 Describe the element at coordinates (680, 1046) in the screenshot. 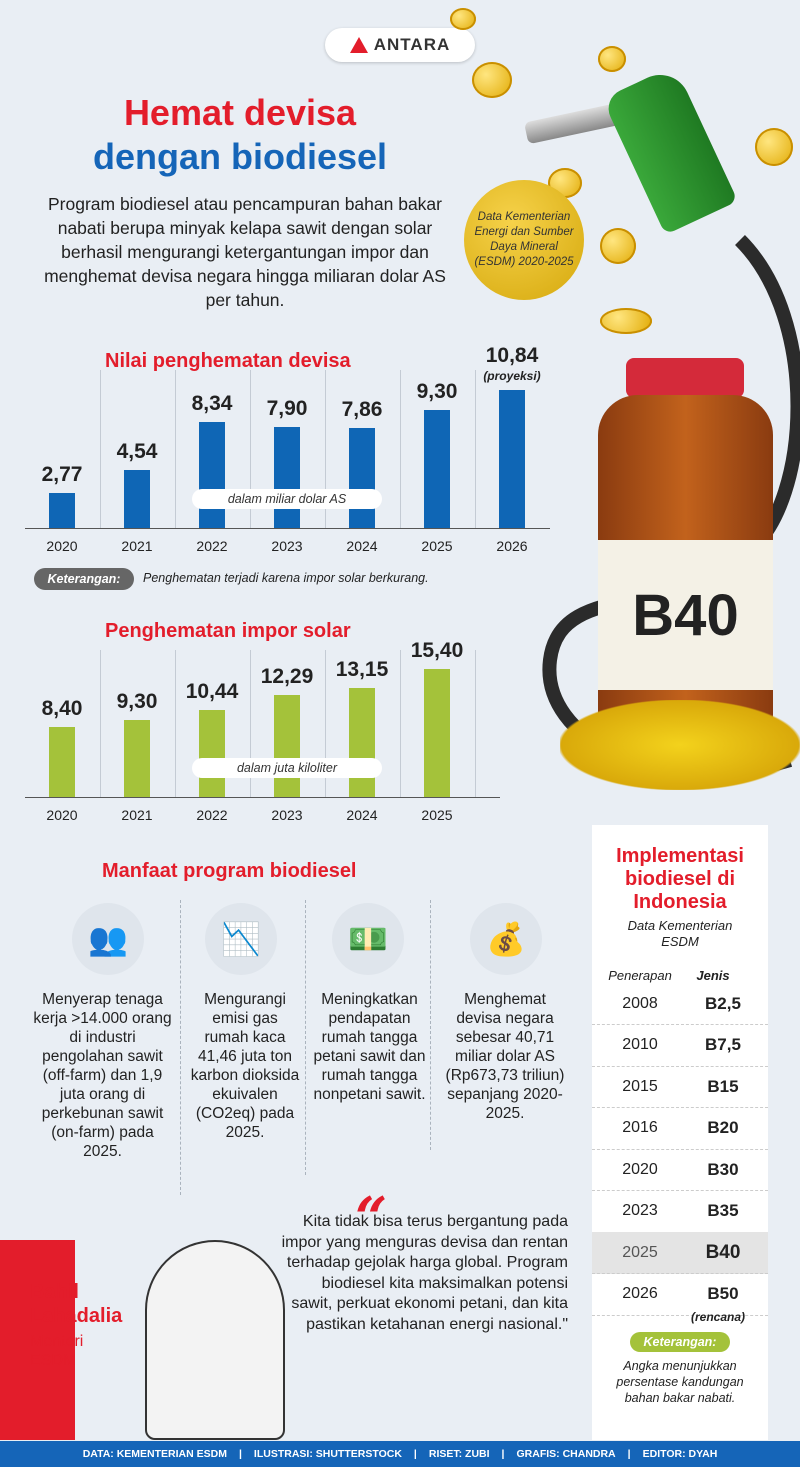

I see `implementation-row: 2010 B7,5` at that location.